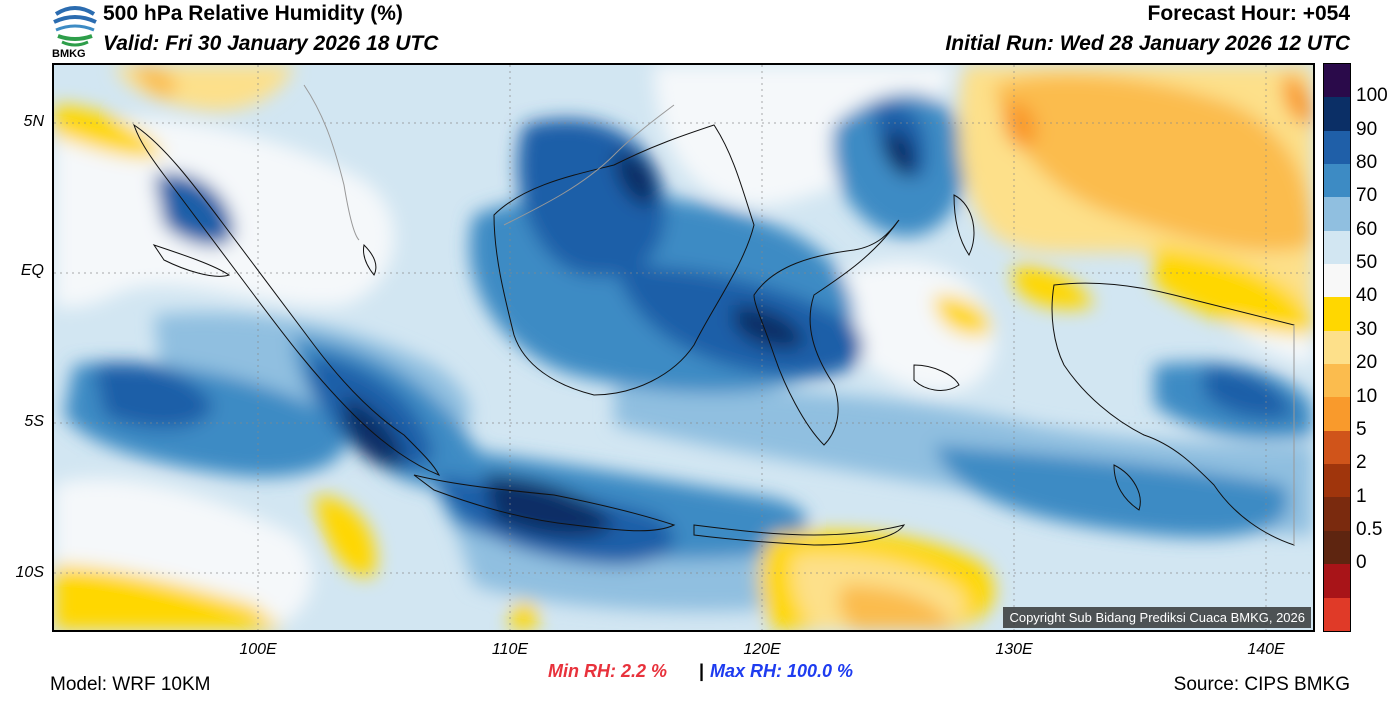 The width and height of the screenshot is (1400, 709). Describe the element at coordinates (1261, 684) in the screenshot. I see `source-label: Source: CIPS BMKG` at that location.